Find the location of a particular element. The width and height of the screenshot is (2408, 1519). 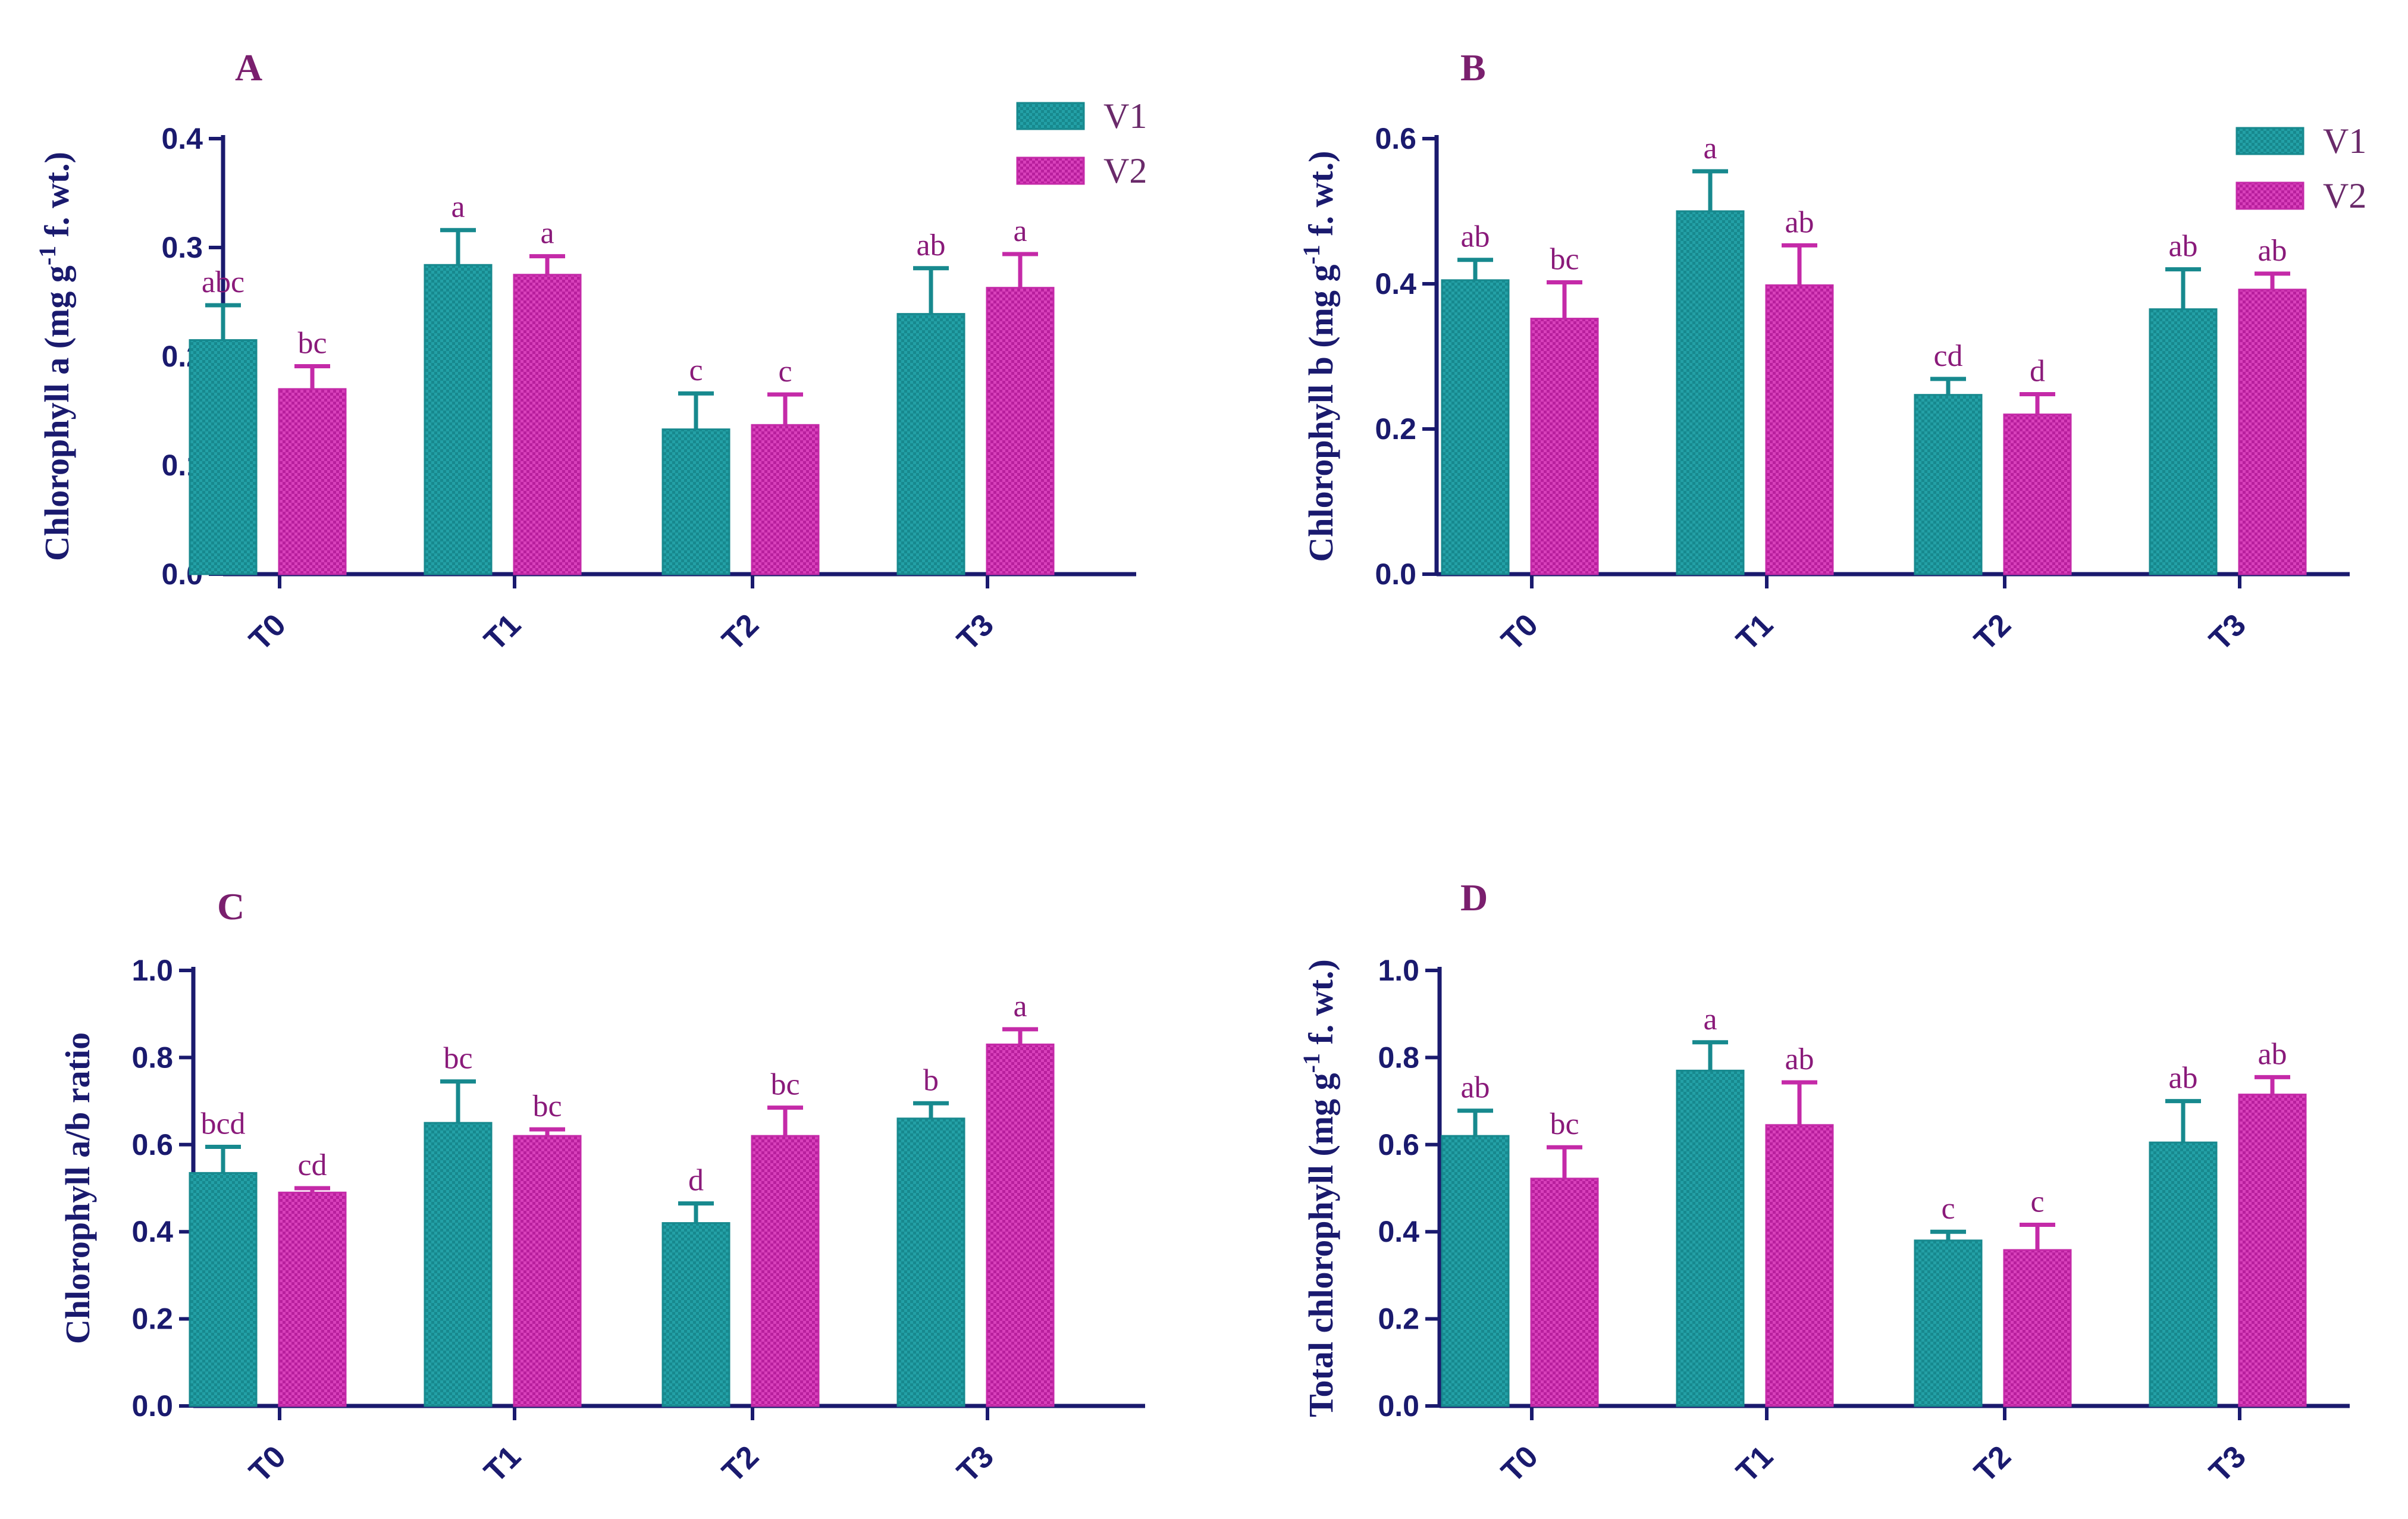

significance-label: d is located at coordinates (696, 1181).